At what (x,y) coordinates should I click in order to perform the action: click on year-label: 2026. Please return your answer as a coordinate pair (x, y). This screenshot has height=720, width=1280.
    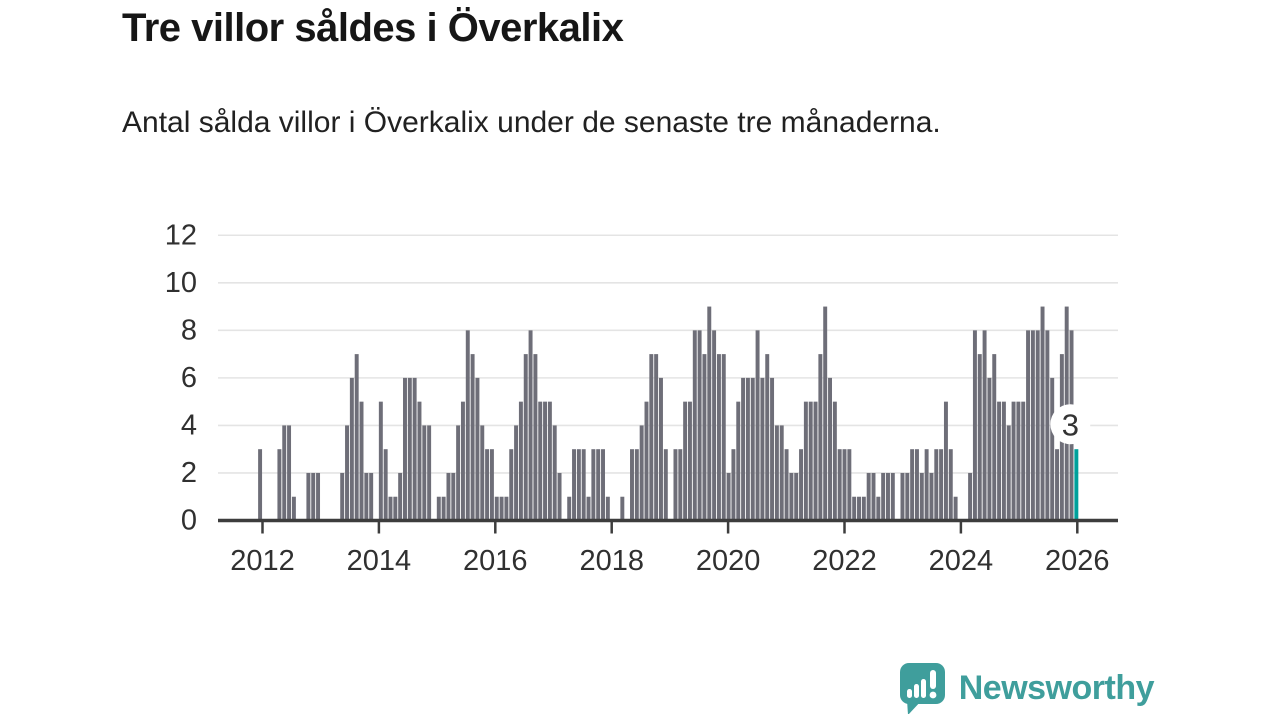
    Looking at the image, I should click on (1077, 561).